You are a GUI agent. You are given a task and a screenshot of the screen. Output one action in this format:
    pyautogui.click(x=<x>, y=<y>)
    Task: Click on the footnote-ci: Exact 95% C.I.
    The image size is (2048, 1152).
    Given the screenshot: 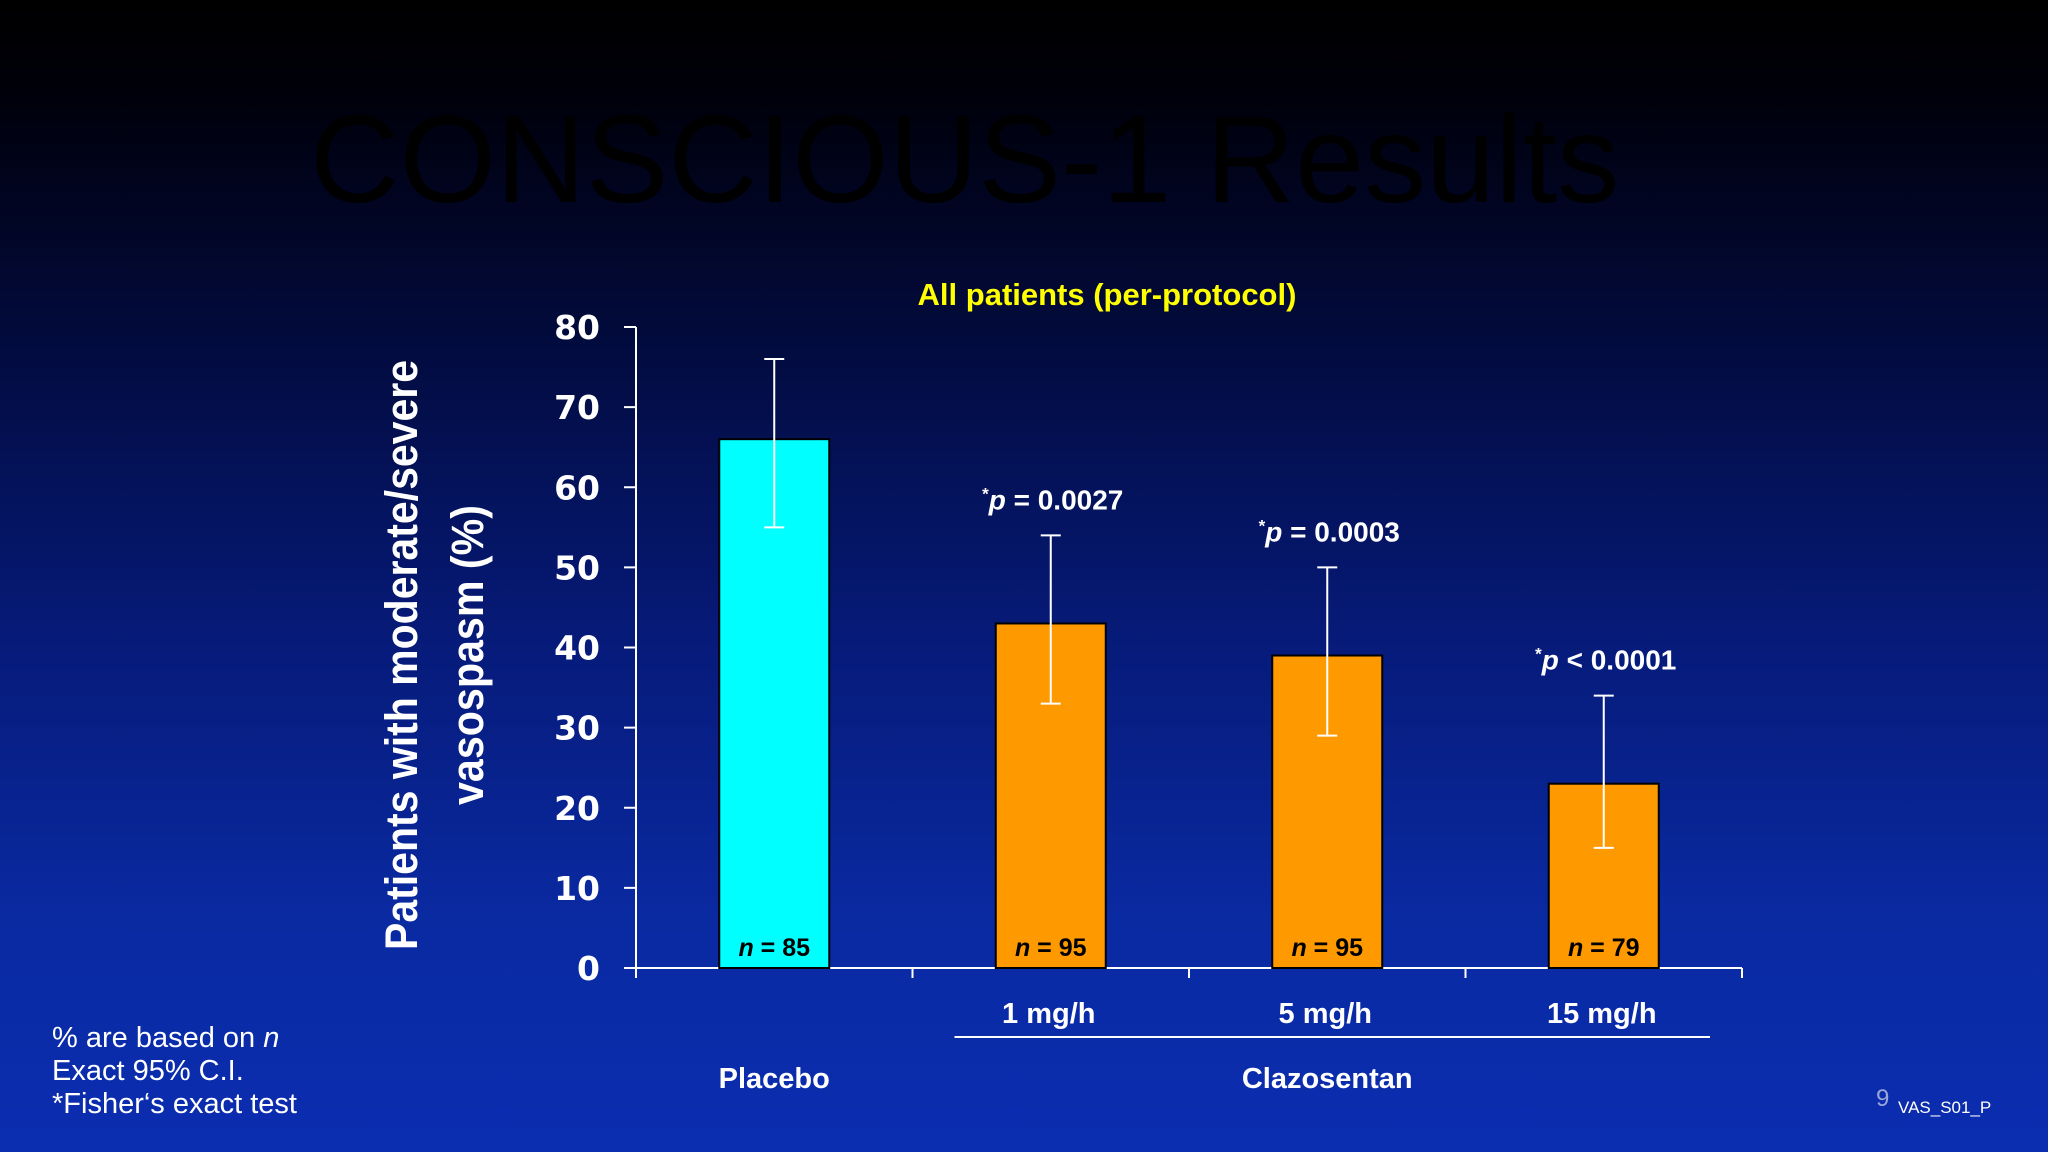 What is the action you would take?
    pyautogui.click(x=148, y=1071)
    